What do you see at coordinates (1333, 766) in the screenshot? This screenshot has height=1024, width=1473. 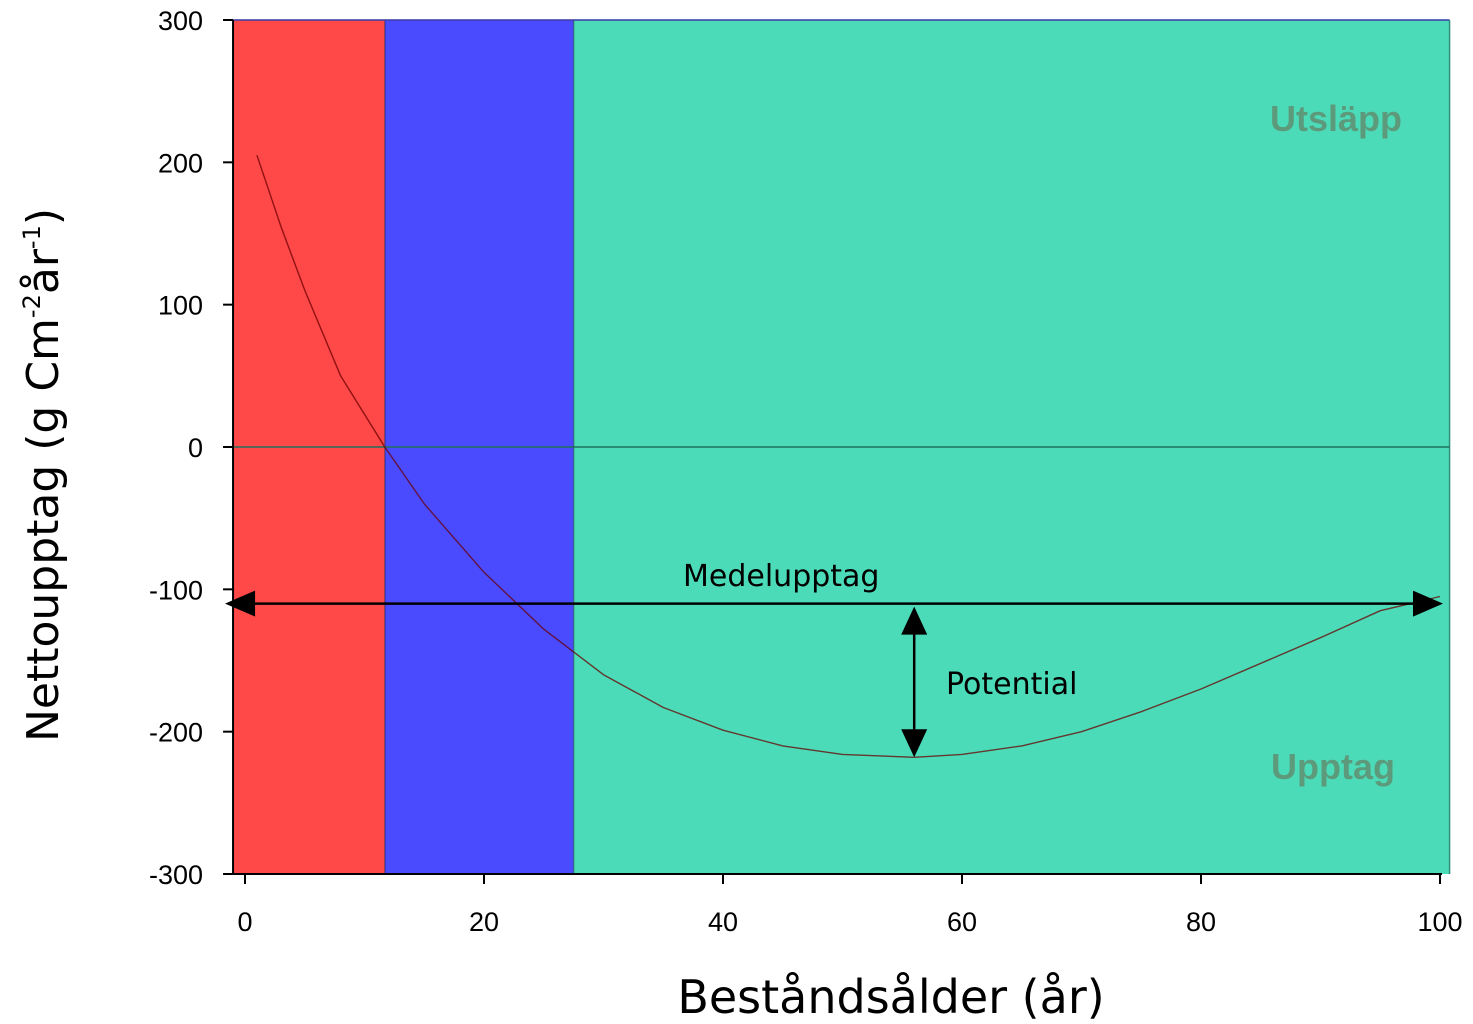 I see `uptake-label: Upptag` at bounding box center [1333, 766].